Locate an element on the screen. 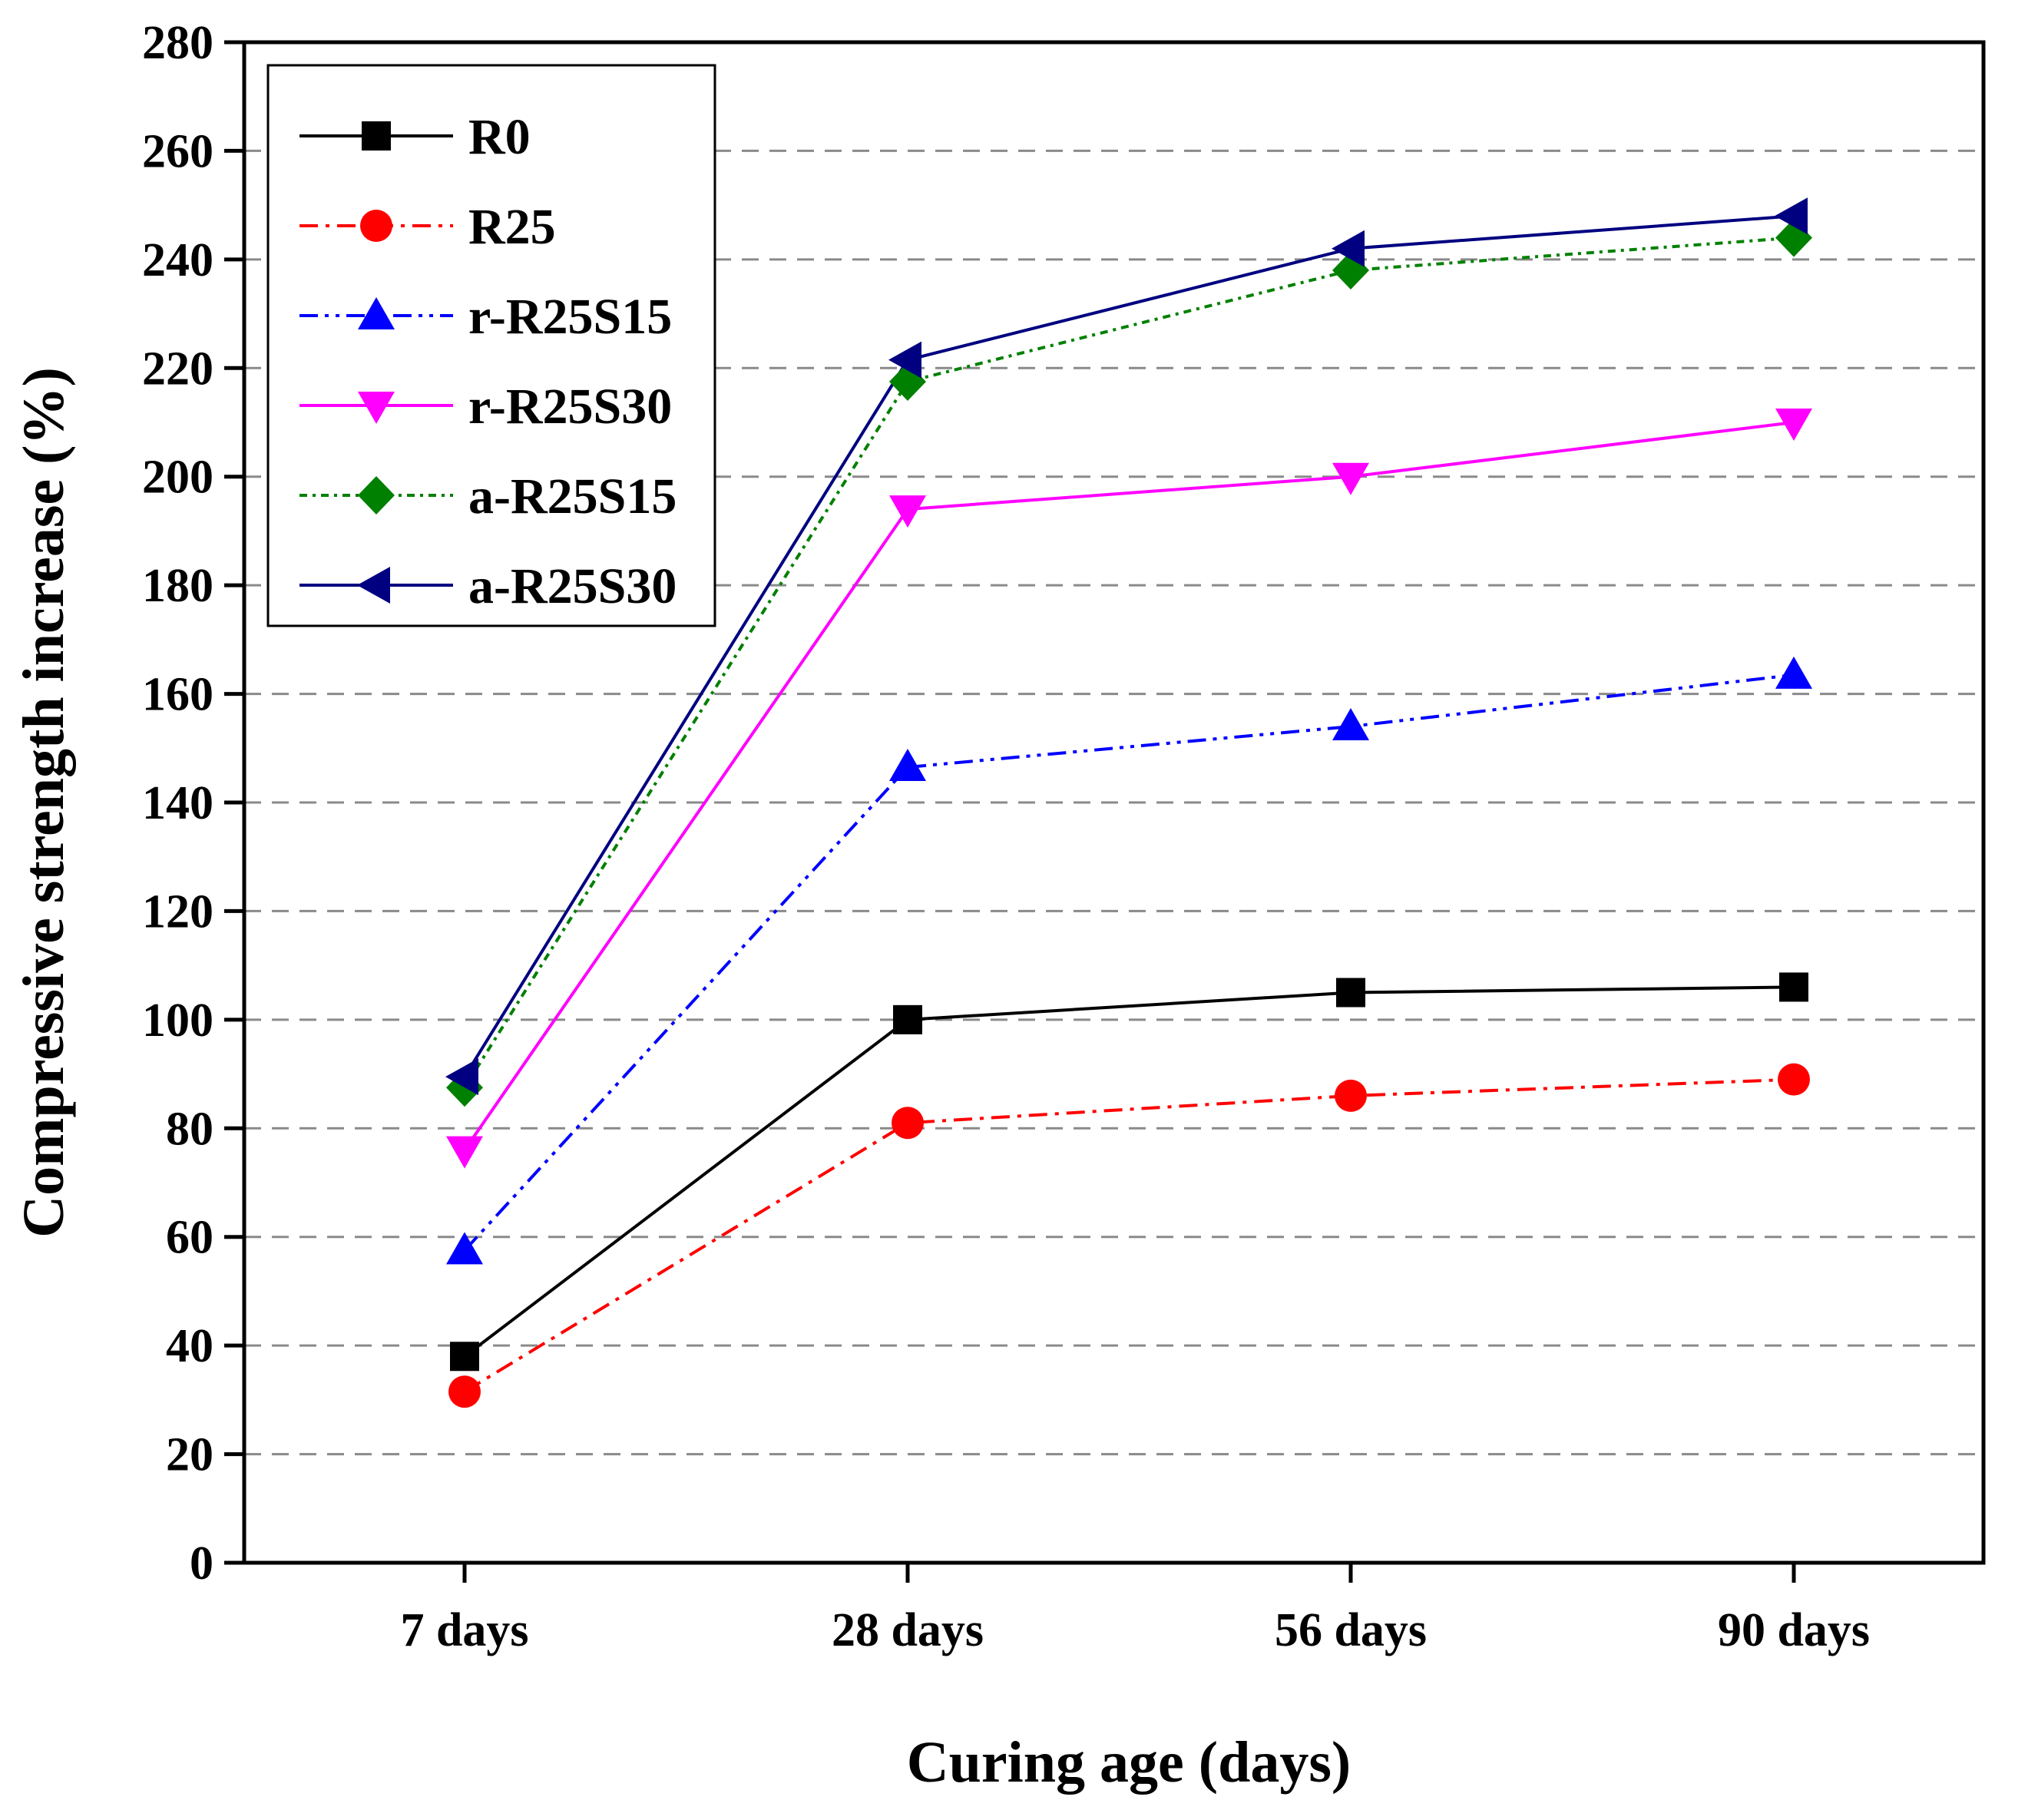 This screenshot has width=2038, height=1820. y-tick-label-120: 120 is located at coordinates (177, 911).